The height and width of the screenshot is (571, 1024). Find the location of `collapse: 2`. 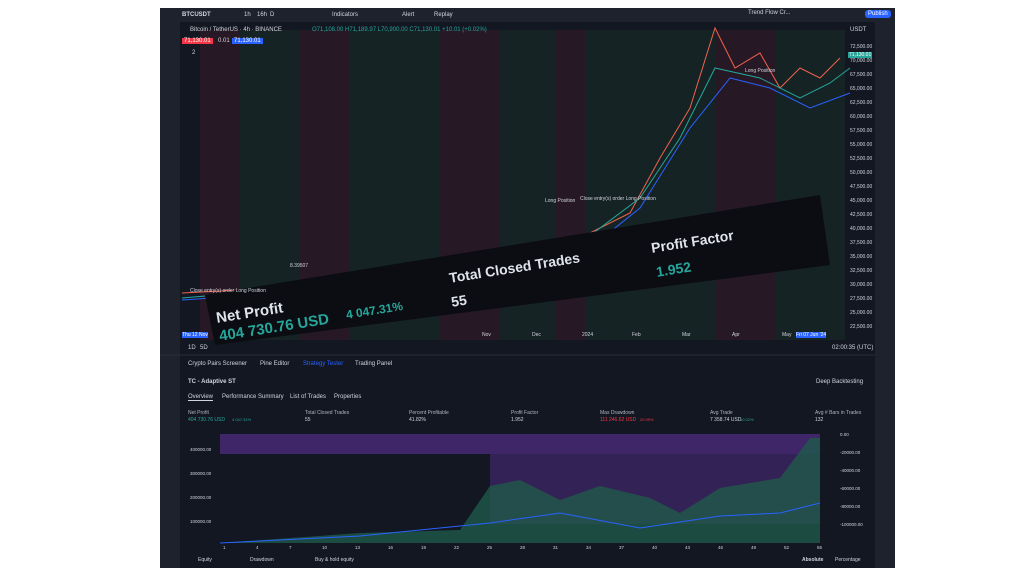

collapse: 2 is located at coordinates (194, 53).